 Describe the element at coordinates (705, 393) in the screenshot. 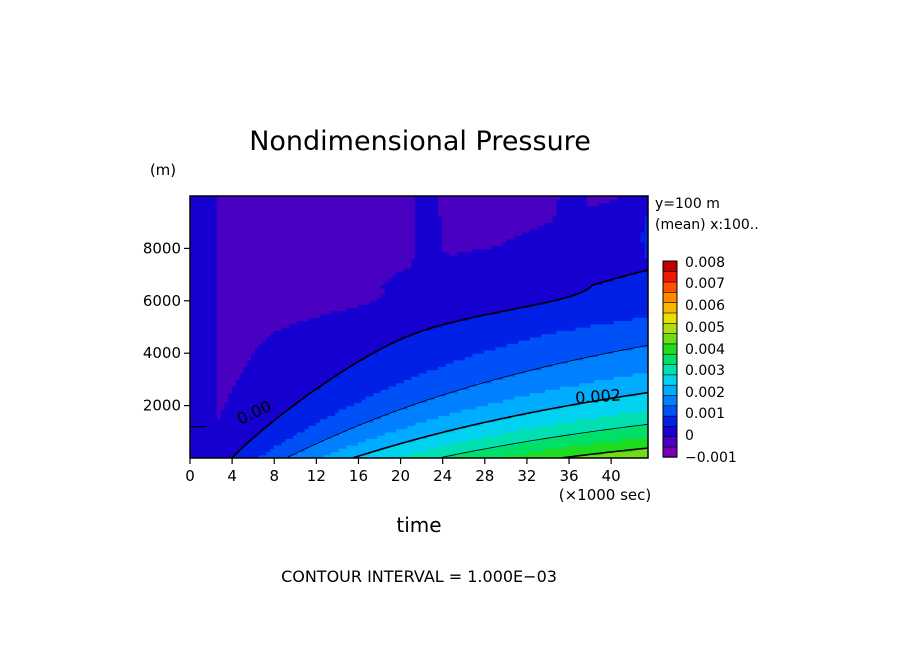

I see `colorbar-label-6: 0.002` at that location.